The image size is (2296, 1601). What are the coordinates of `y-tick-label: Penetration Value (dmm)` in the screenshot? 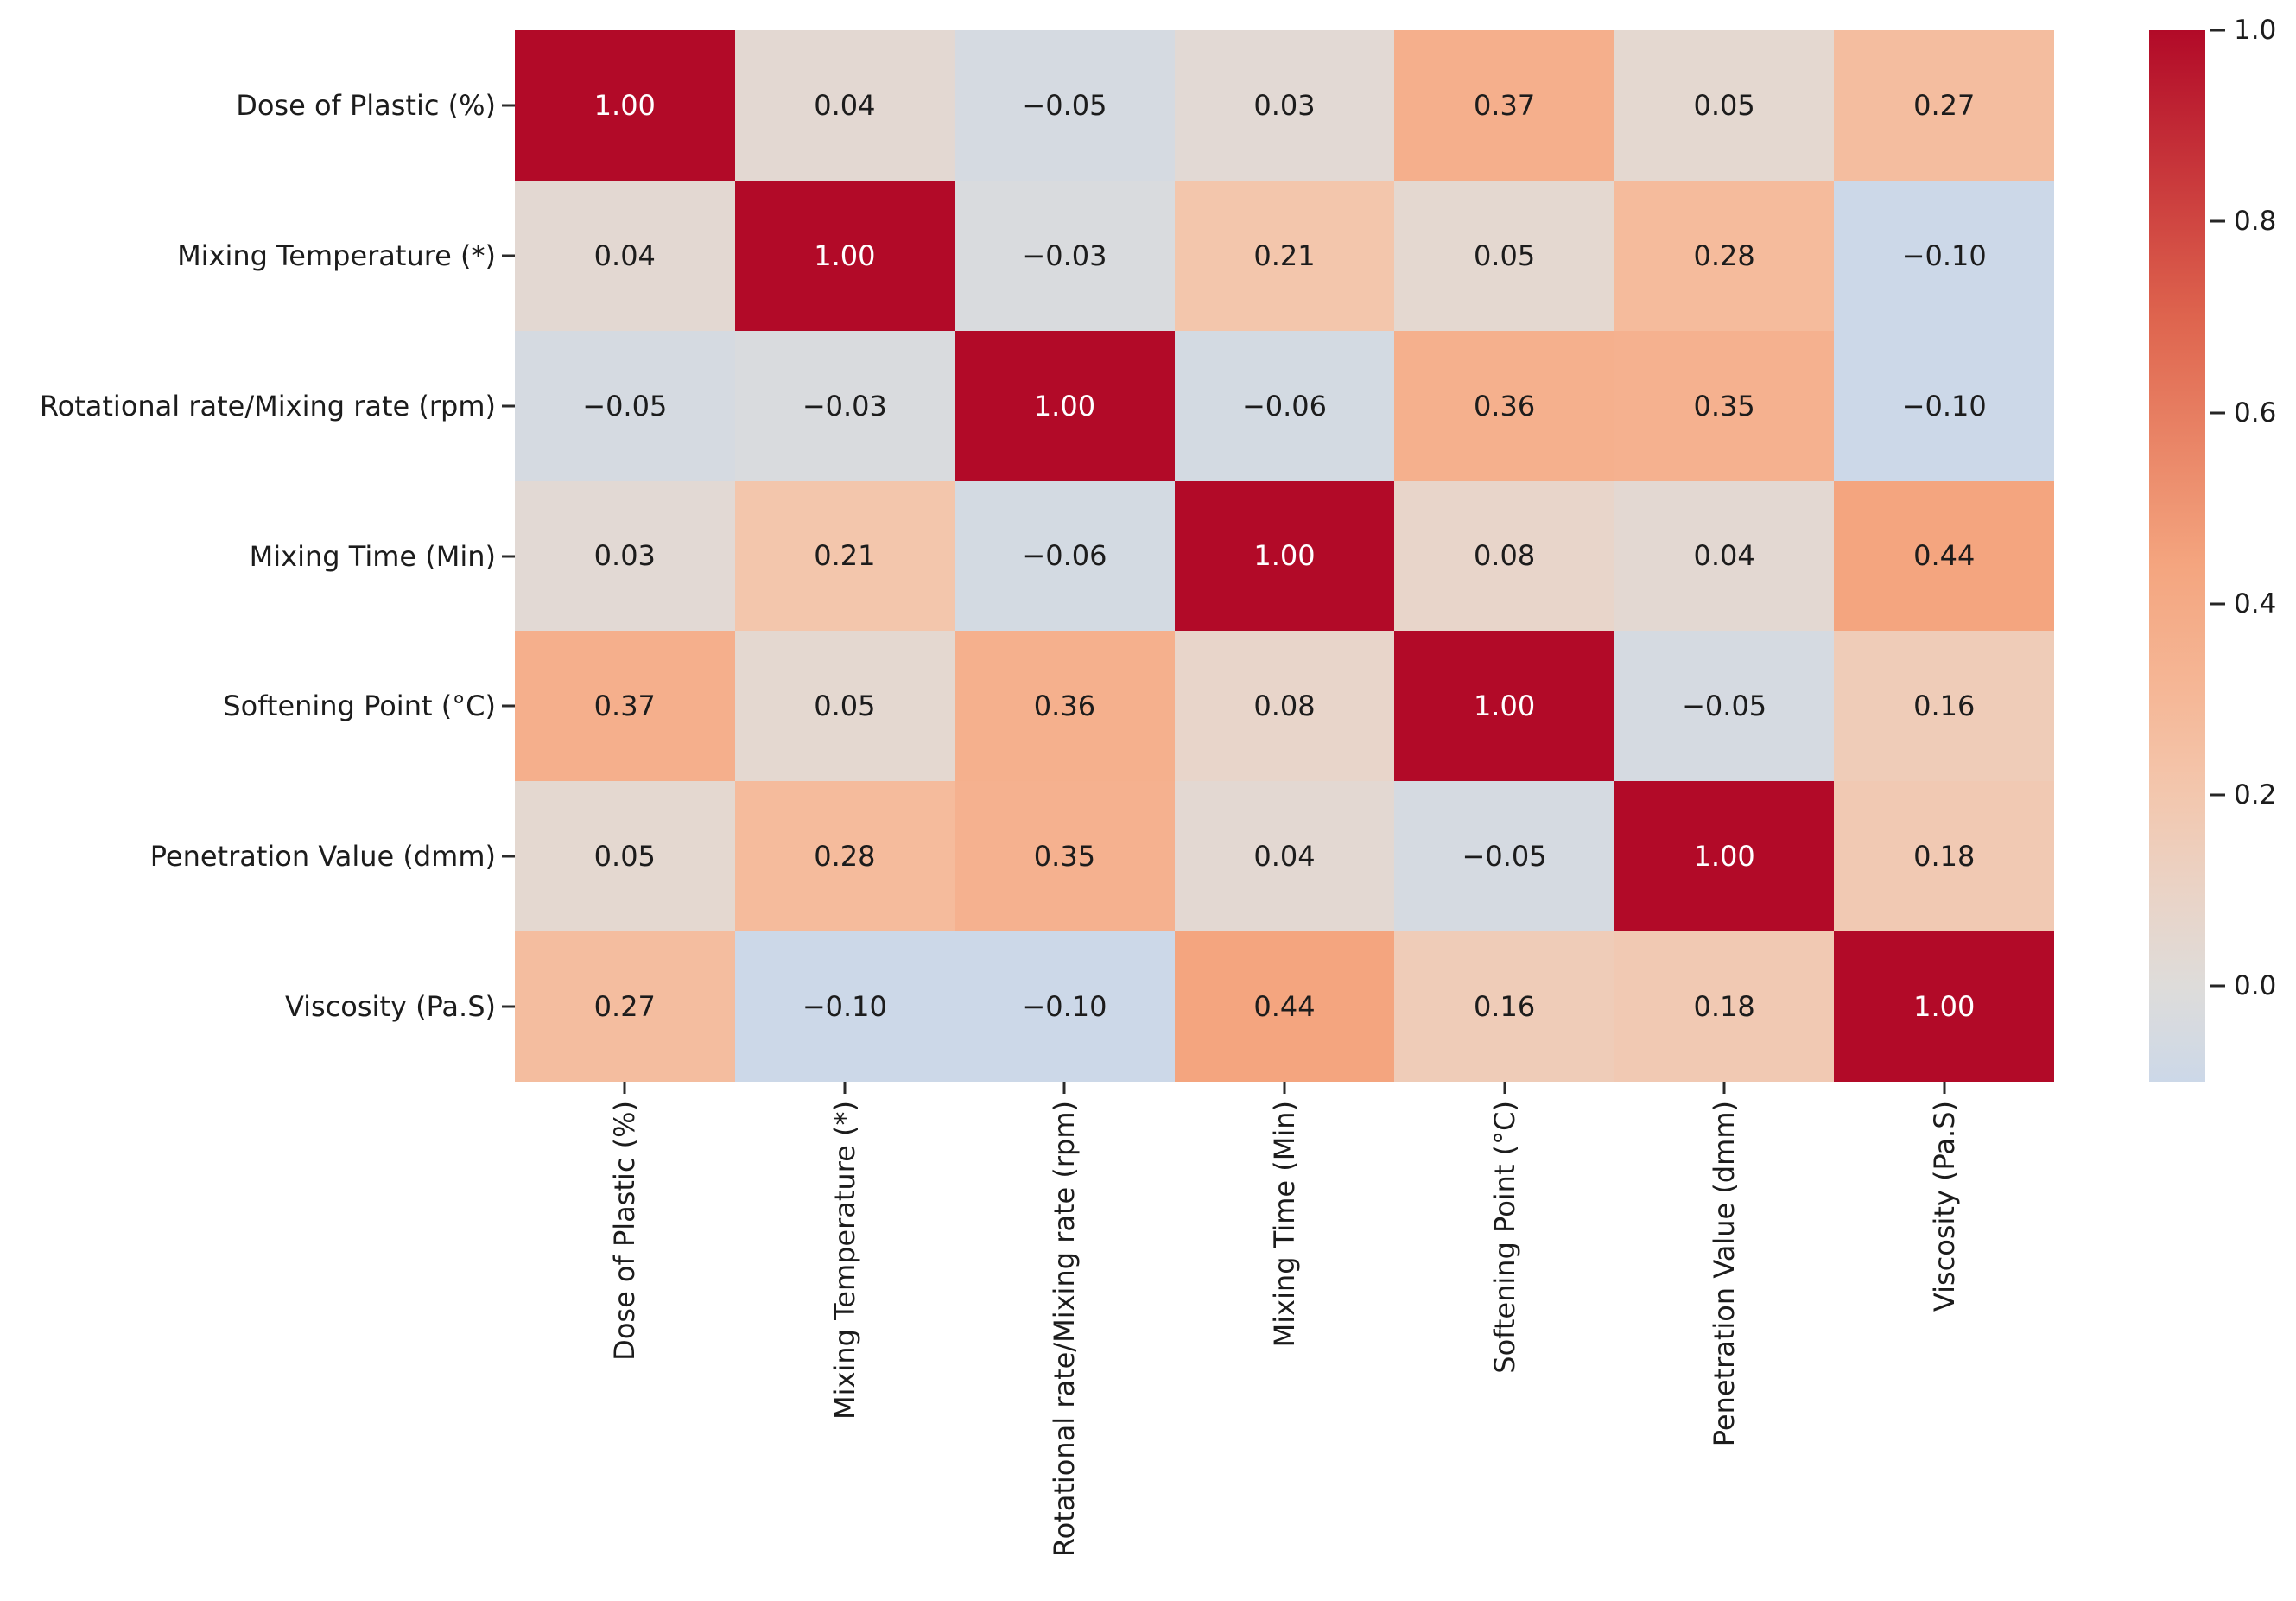 It's located at (322, 857).